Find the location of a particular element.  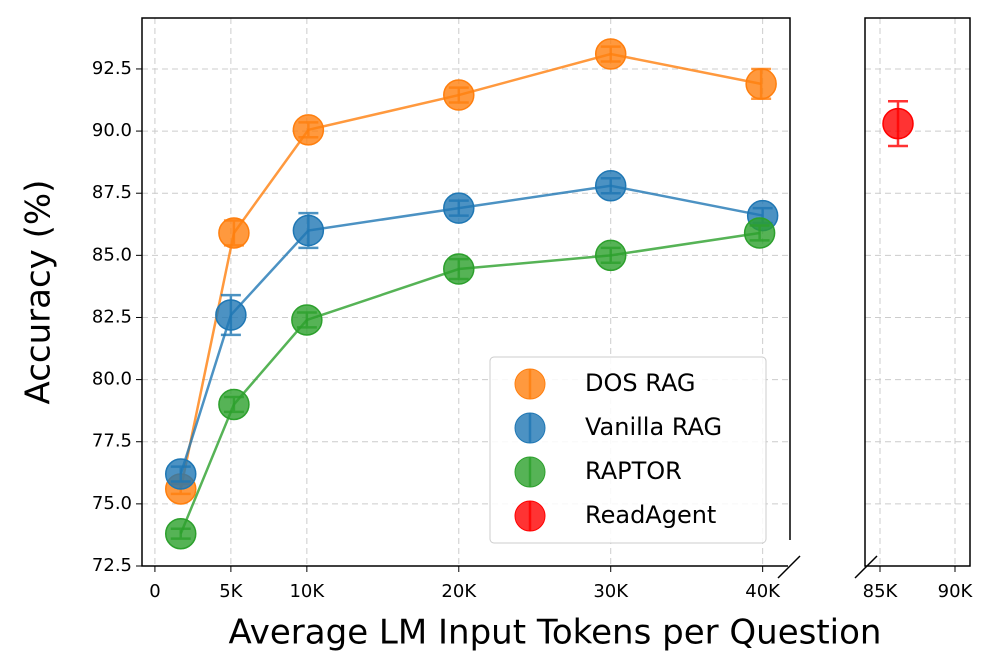

break-gap is located at coordinates (793, 555).